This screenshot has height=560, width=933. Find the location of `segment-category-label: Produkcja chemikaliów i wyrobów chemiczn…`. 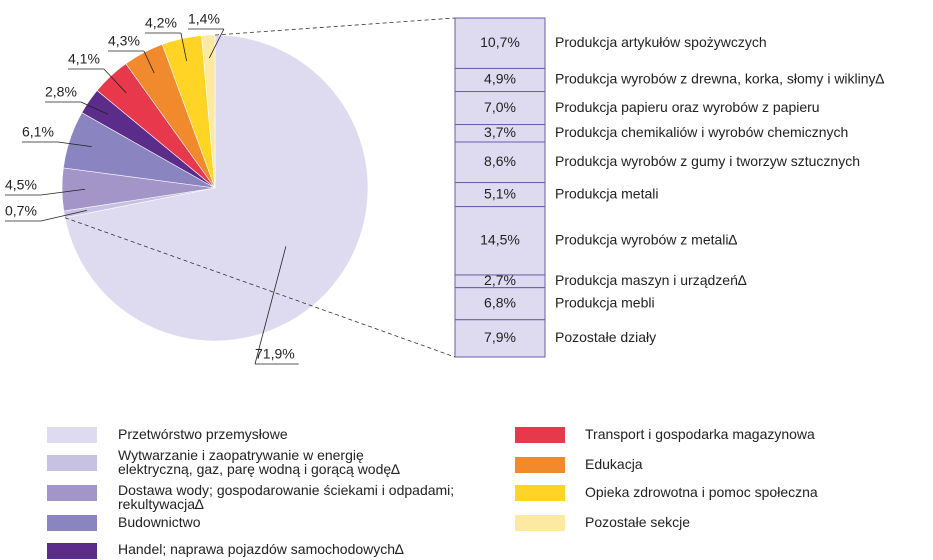

segment-category-label: Produkcja chemikaliów i wyrobów chemiczn… is located at coordinates (701, 132).